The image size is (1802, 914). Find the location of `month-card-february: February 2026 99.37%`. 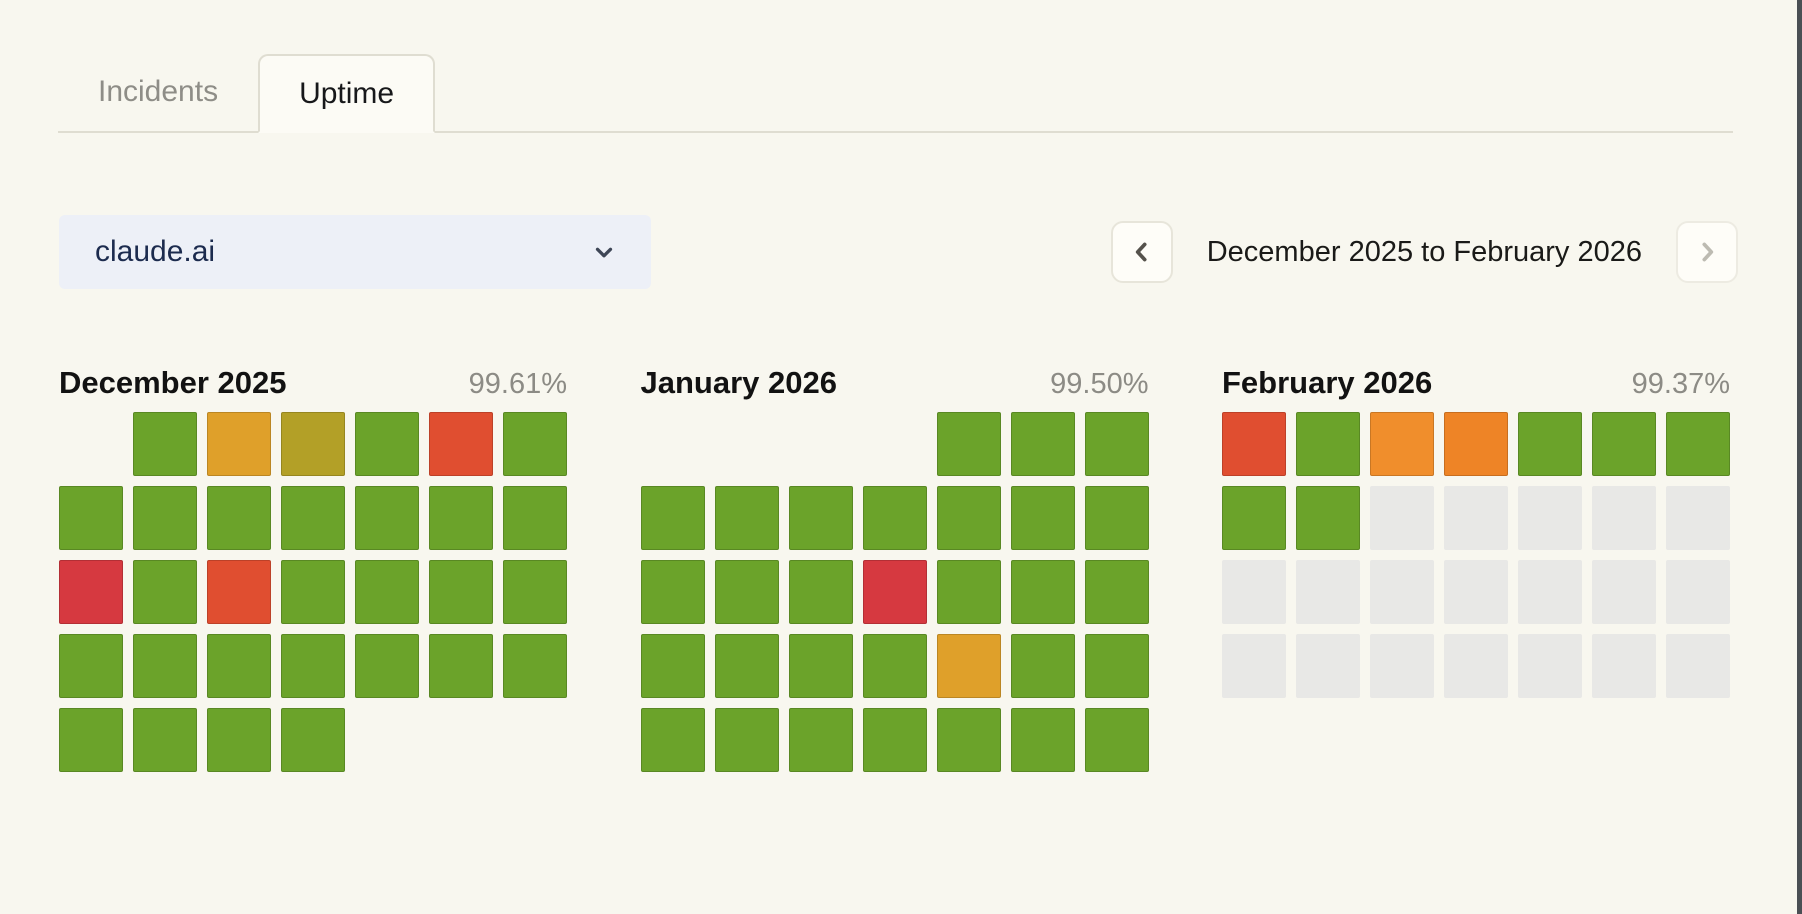

month-card-february: February 2026 99.37% is located at coordinates (1476, 568).